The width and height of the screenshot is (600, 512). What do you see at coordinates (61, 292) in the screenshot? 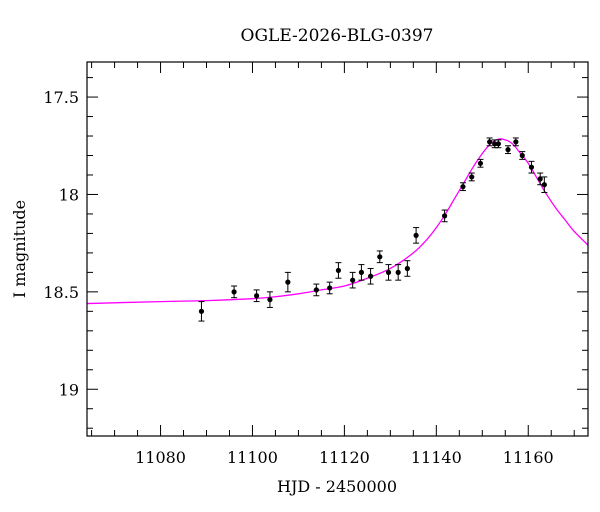
I see `y-tick-label: 18.5` at bounding box center [61, 292].